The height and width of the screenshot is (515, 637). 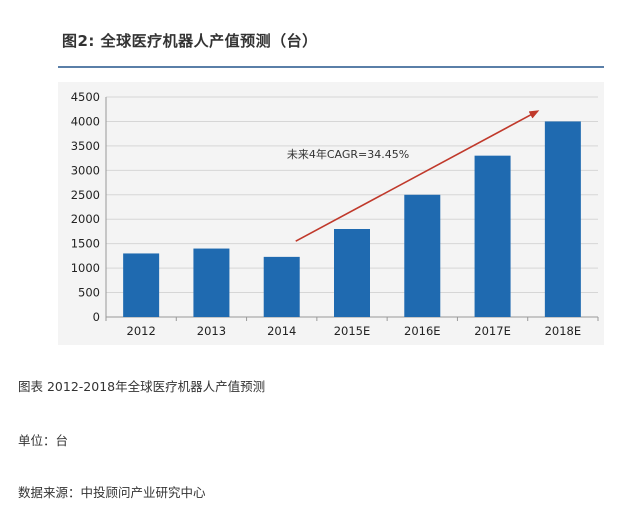 I want to click on y-tick-label: 2500, so click(x=85, y=195).